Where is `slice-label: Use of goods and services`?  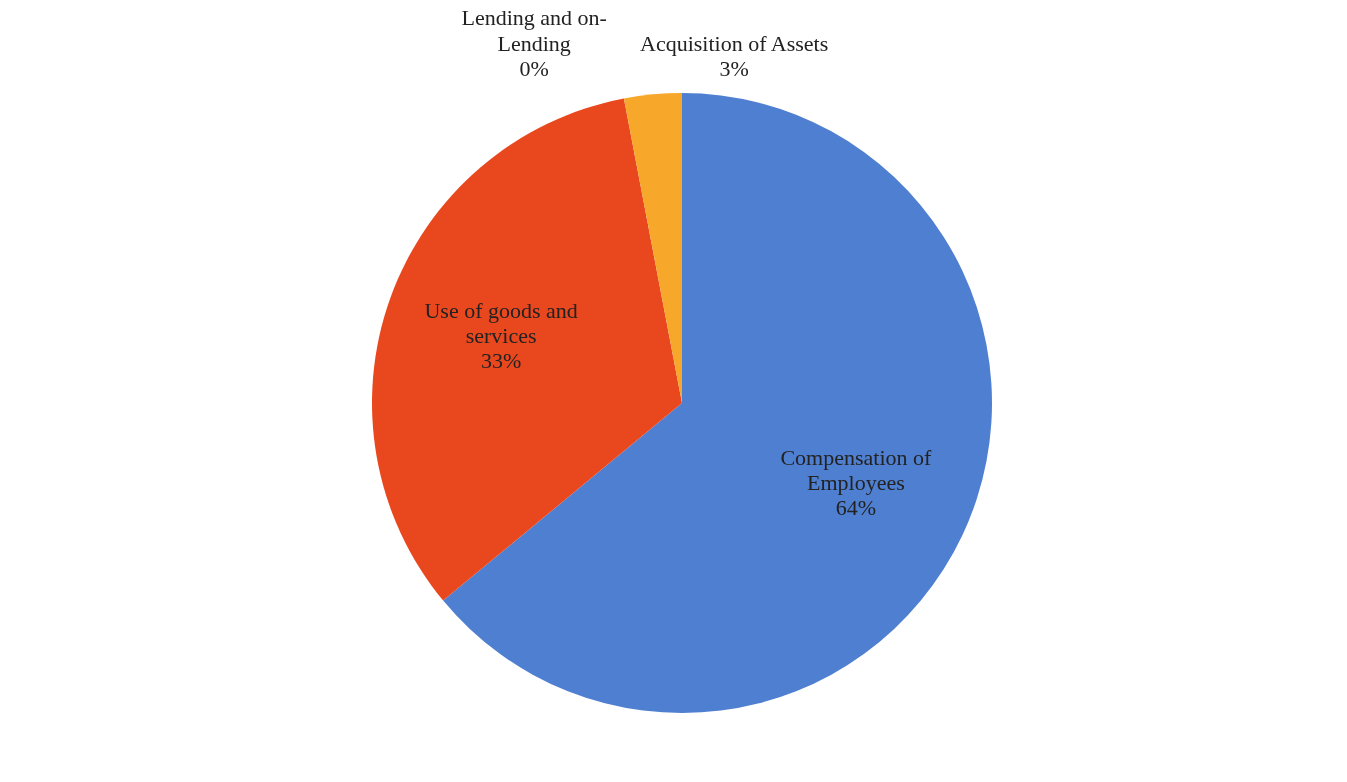
slice-label: Use of goods and services is located at coordinates (501, 322).